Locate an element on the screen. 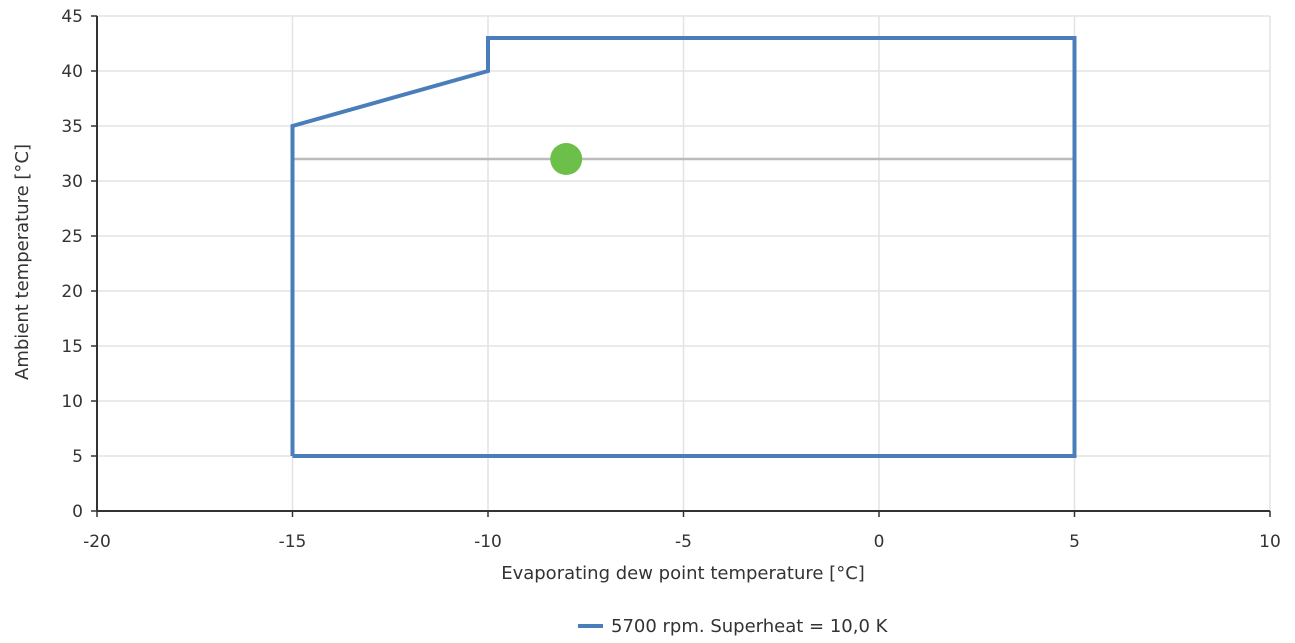 The height and width of the screenshot is (643, 1295). x-tick-label: 10 is located at coordinates (1270, 542).